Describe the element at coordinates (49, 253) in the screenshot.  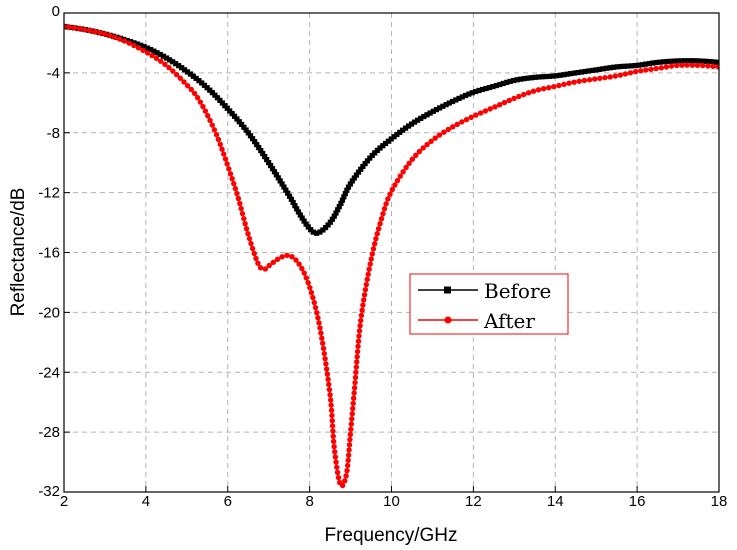
I see `y-tick-label: -16` at that location.